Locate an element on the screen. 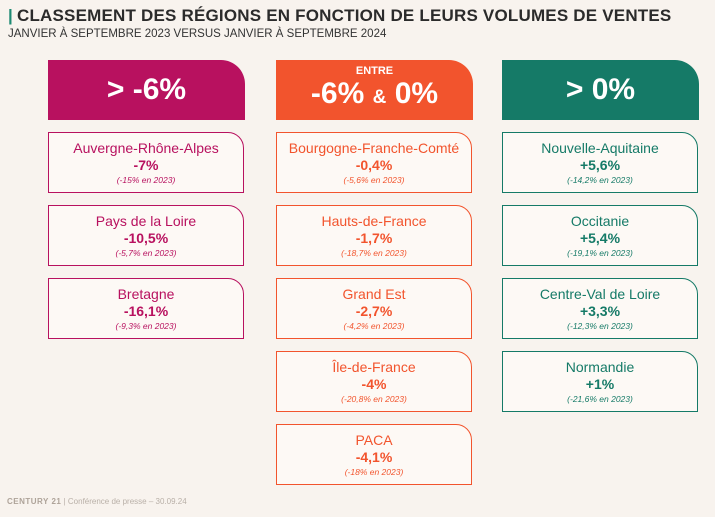  header-range-end: 0% is located at coordinates (416, 93).